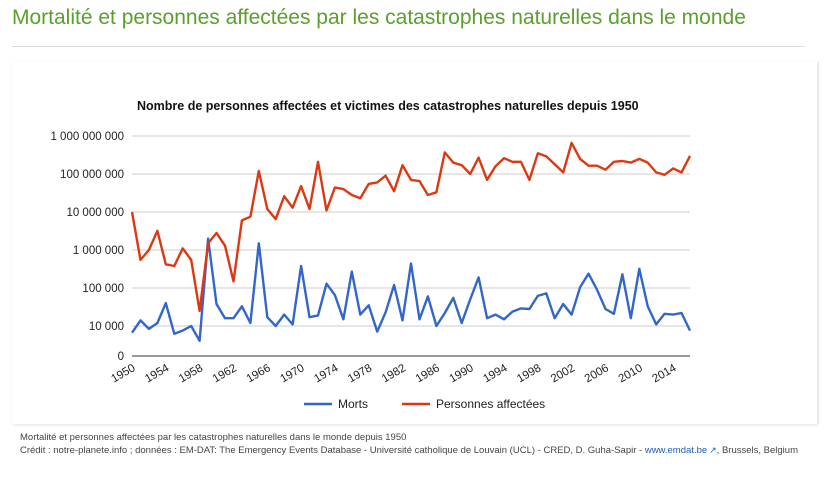 The height and width of the screenshot is (480, 831). I want to click on x-tick-label: 1978, so click(360, 373).